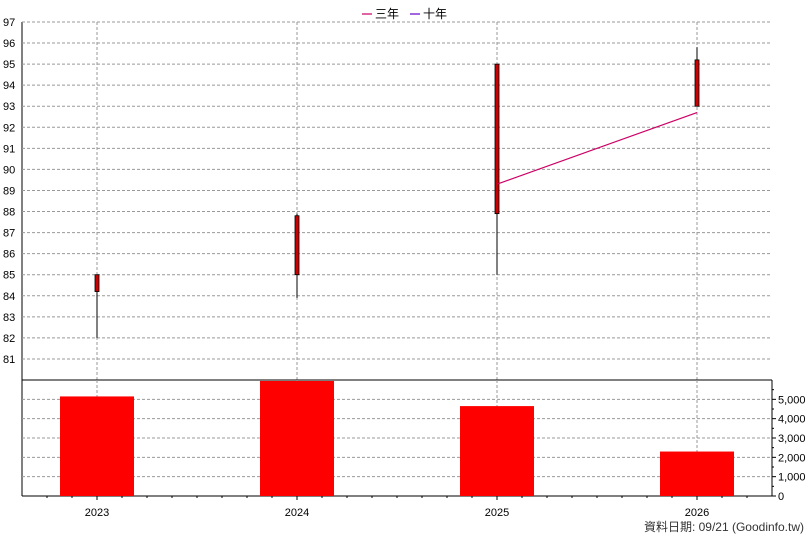  Describe the element at coordinates (9, 86) in the screenshot. I see `price-tick-label: 94` at that location.